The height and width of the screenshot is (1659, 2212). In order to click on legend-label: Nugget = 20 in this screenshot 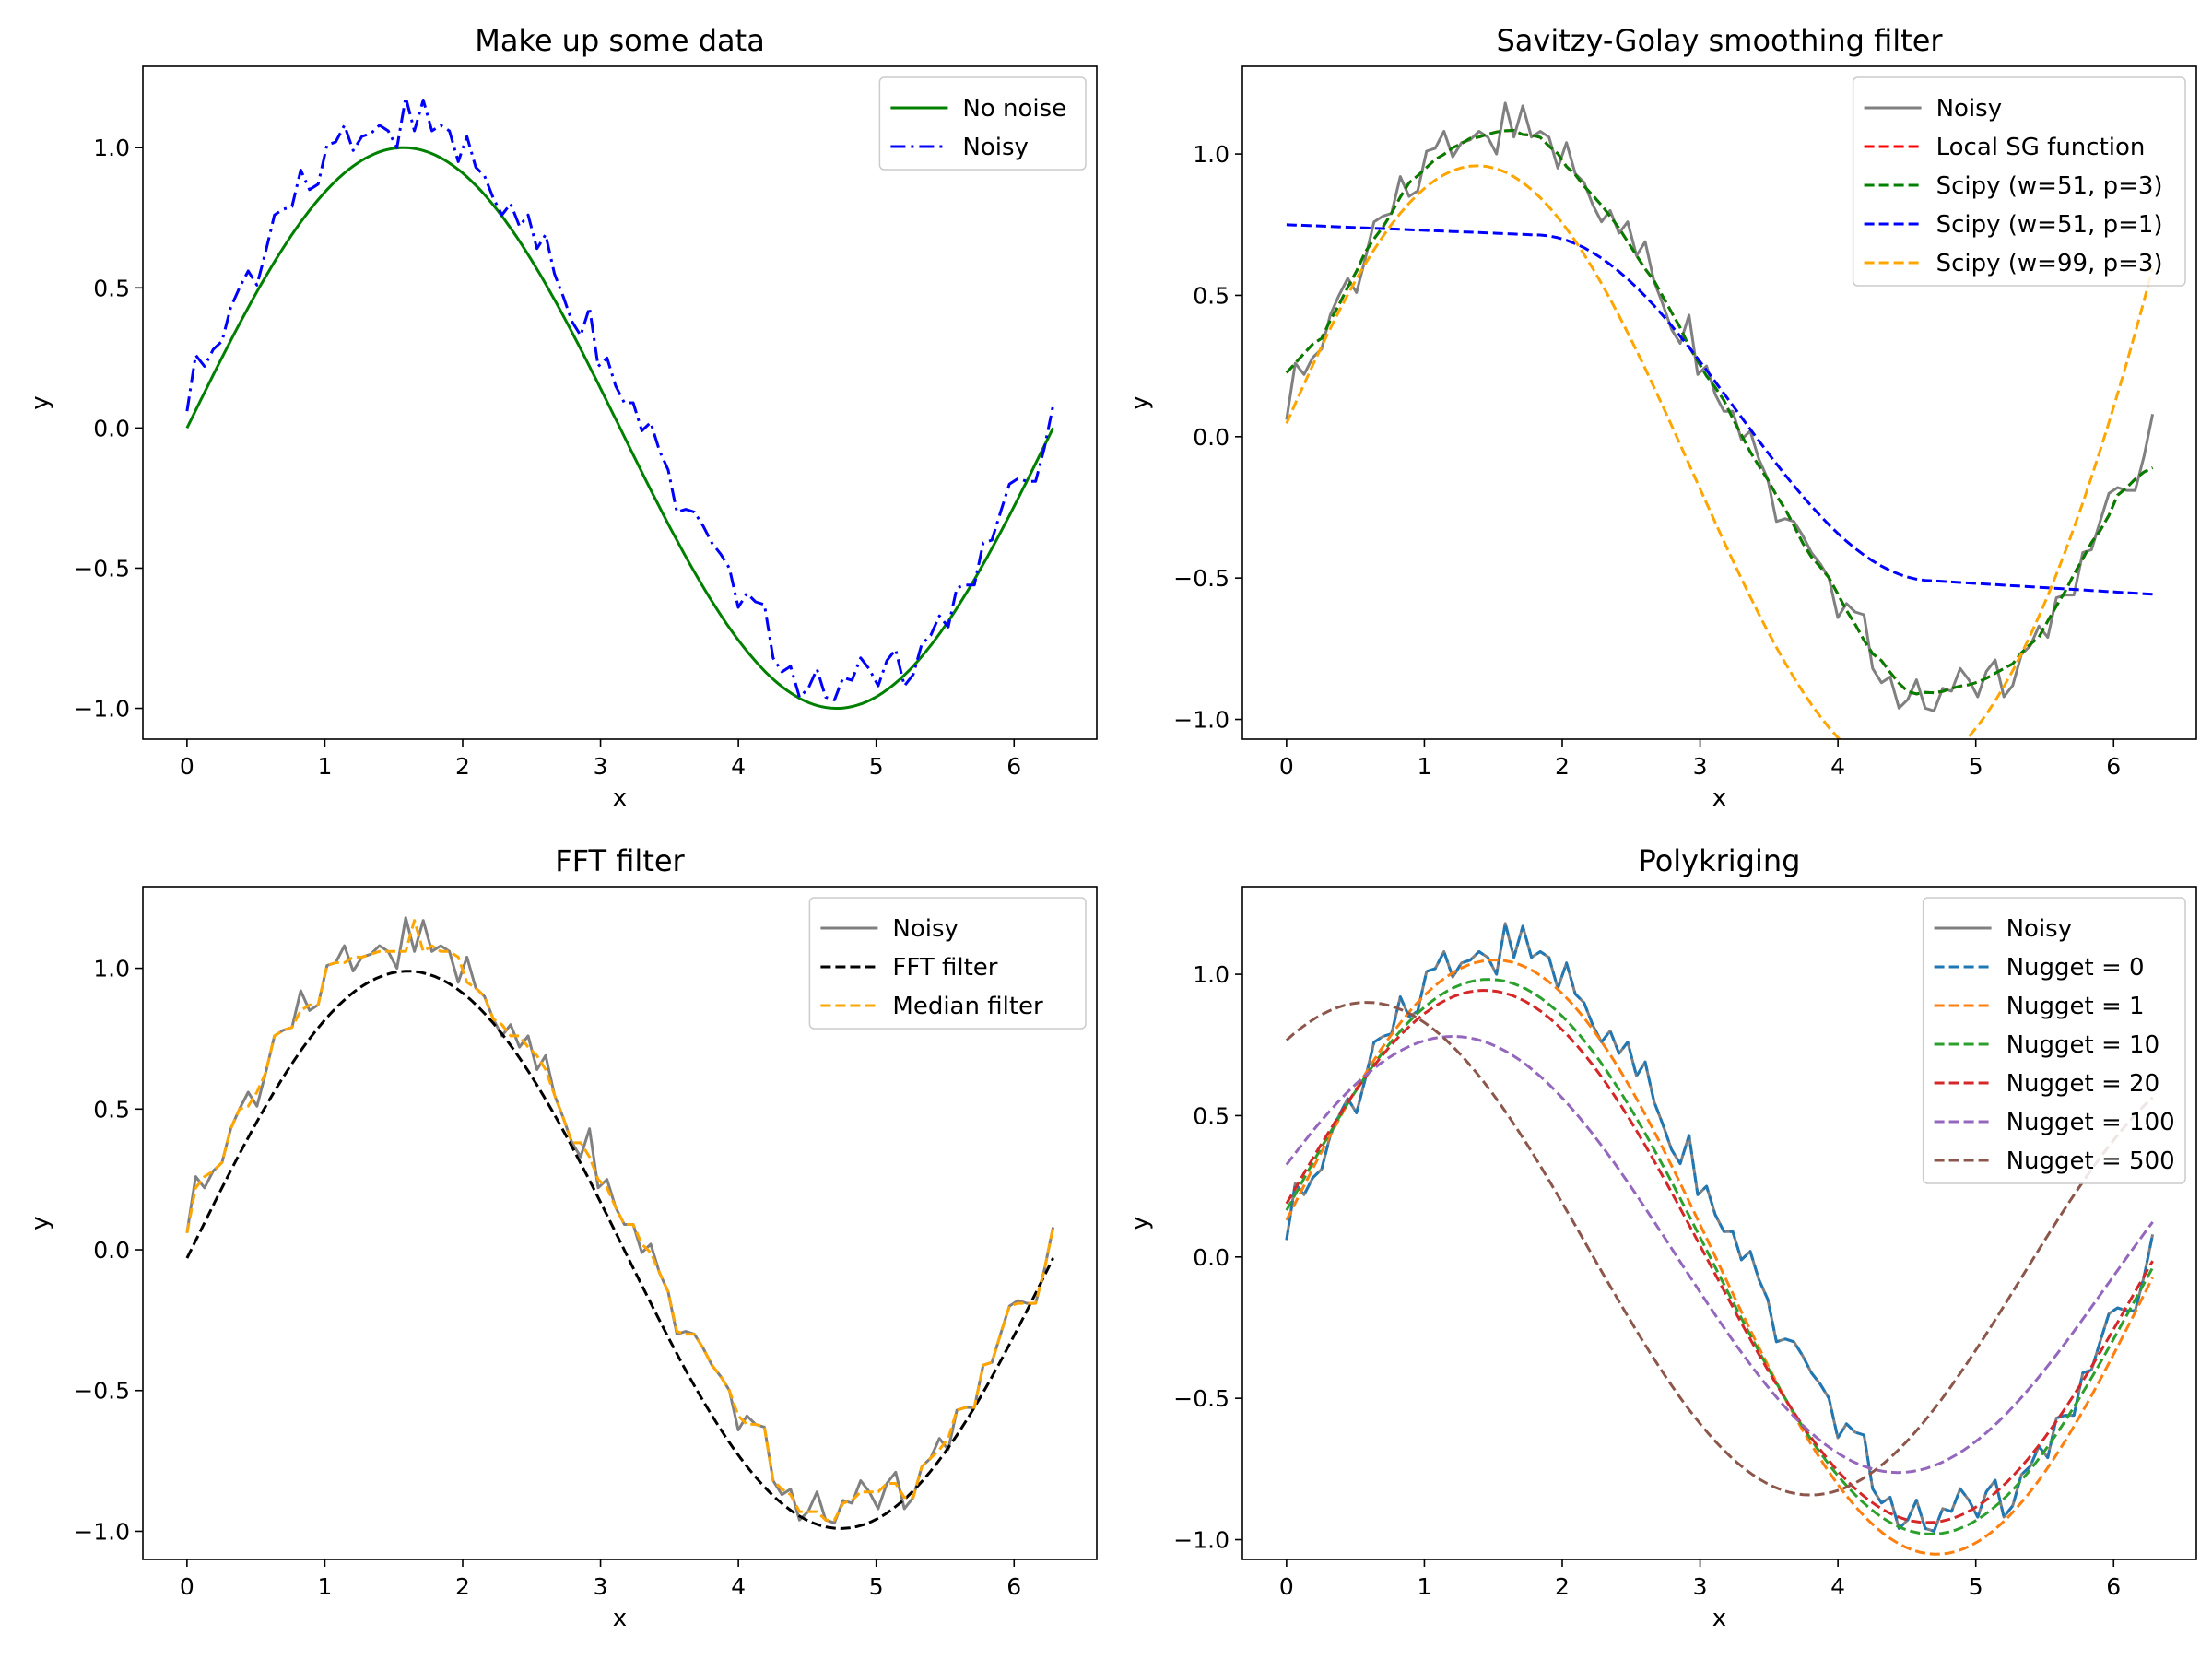, I will do `click(2083, 1084)`.